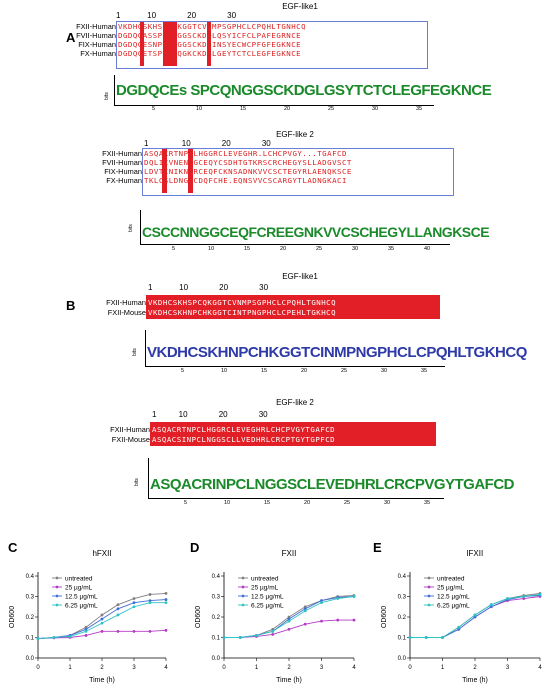  I want to click on x-tick-label: 1, so click(70, 668).